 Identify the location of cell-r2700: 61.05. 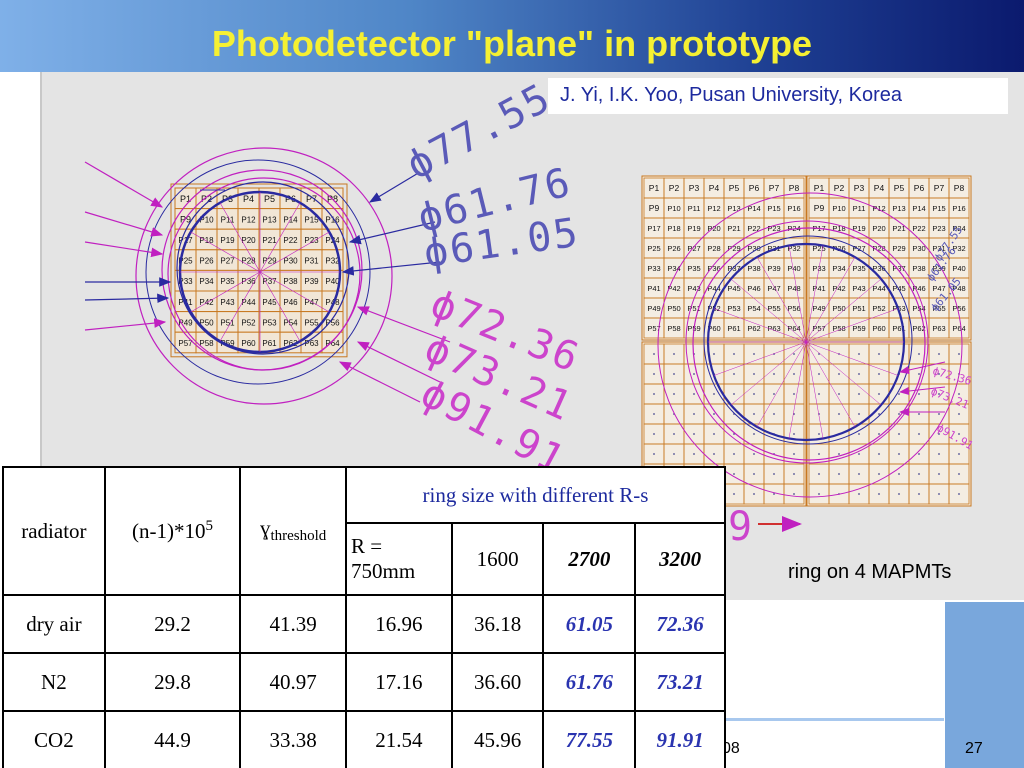
(589, 624).